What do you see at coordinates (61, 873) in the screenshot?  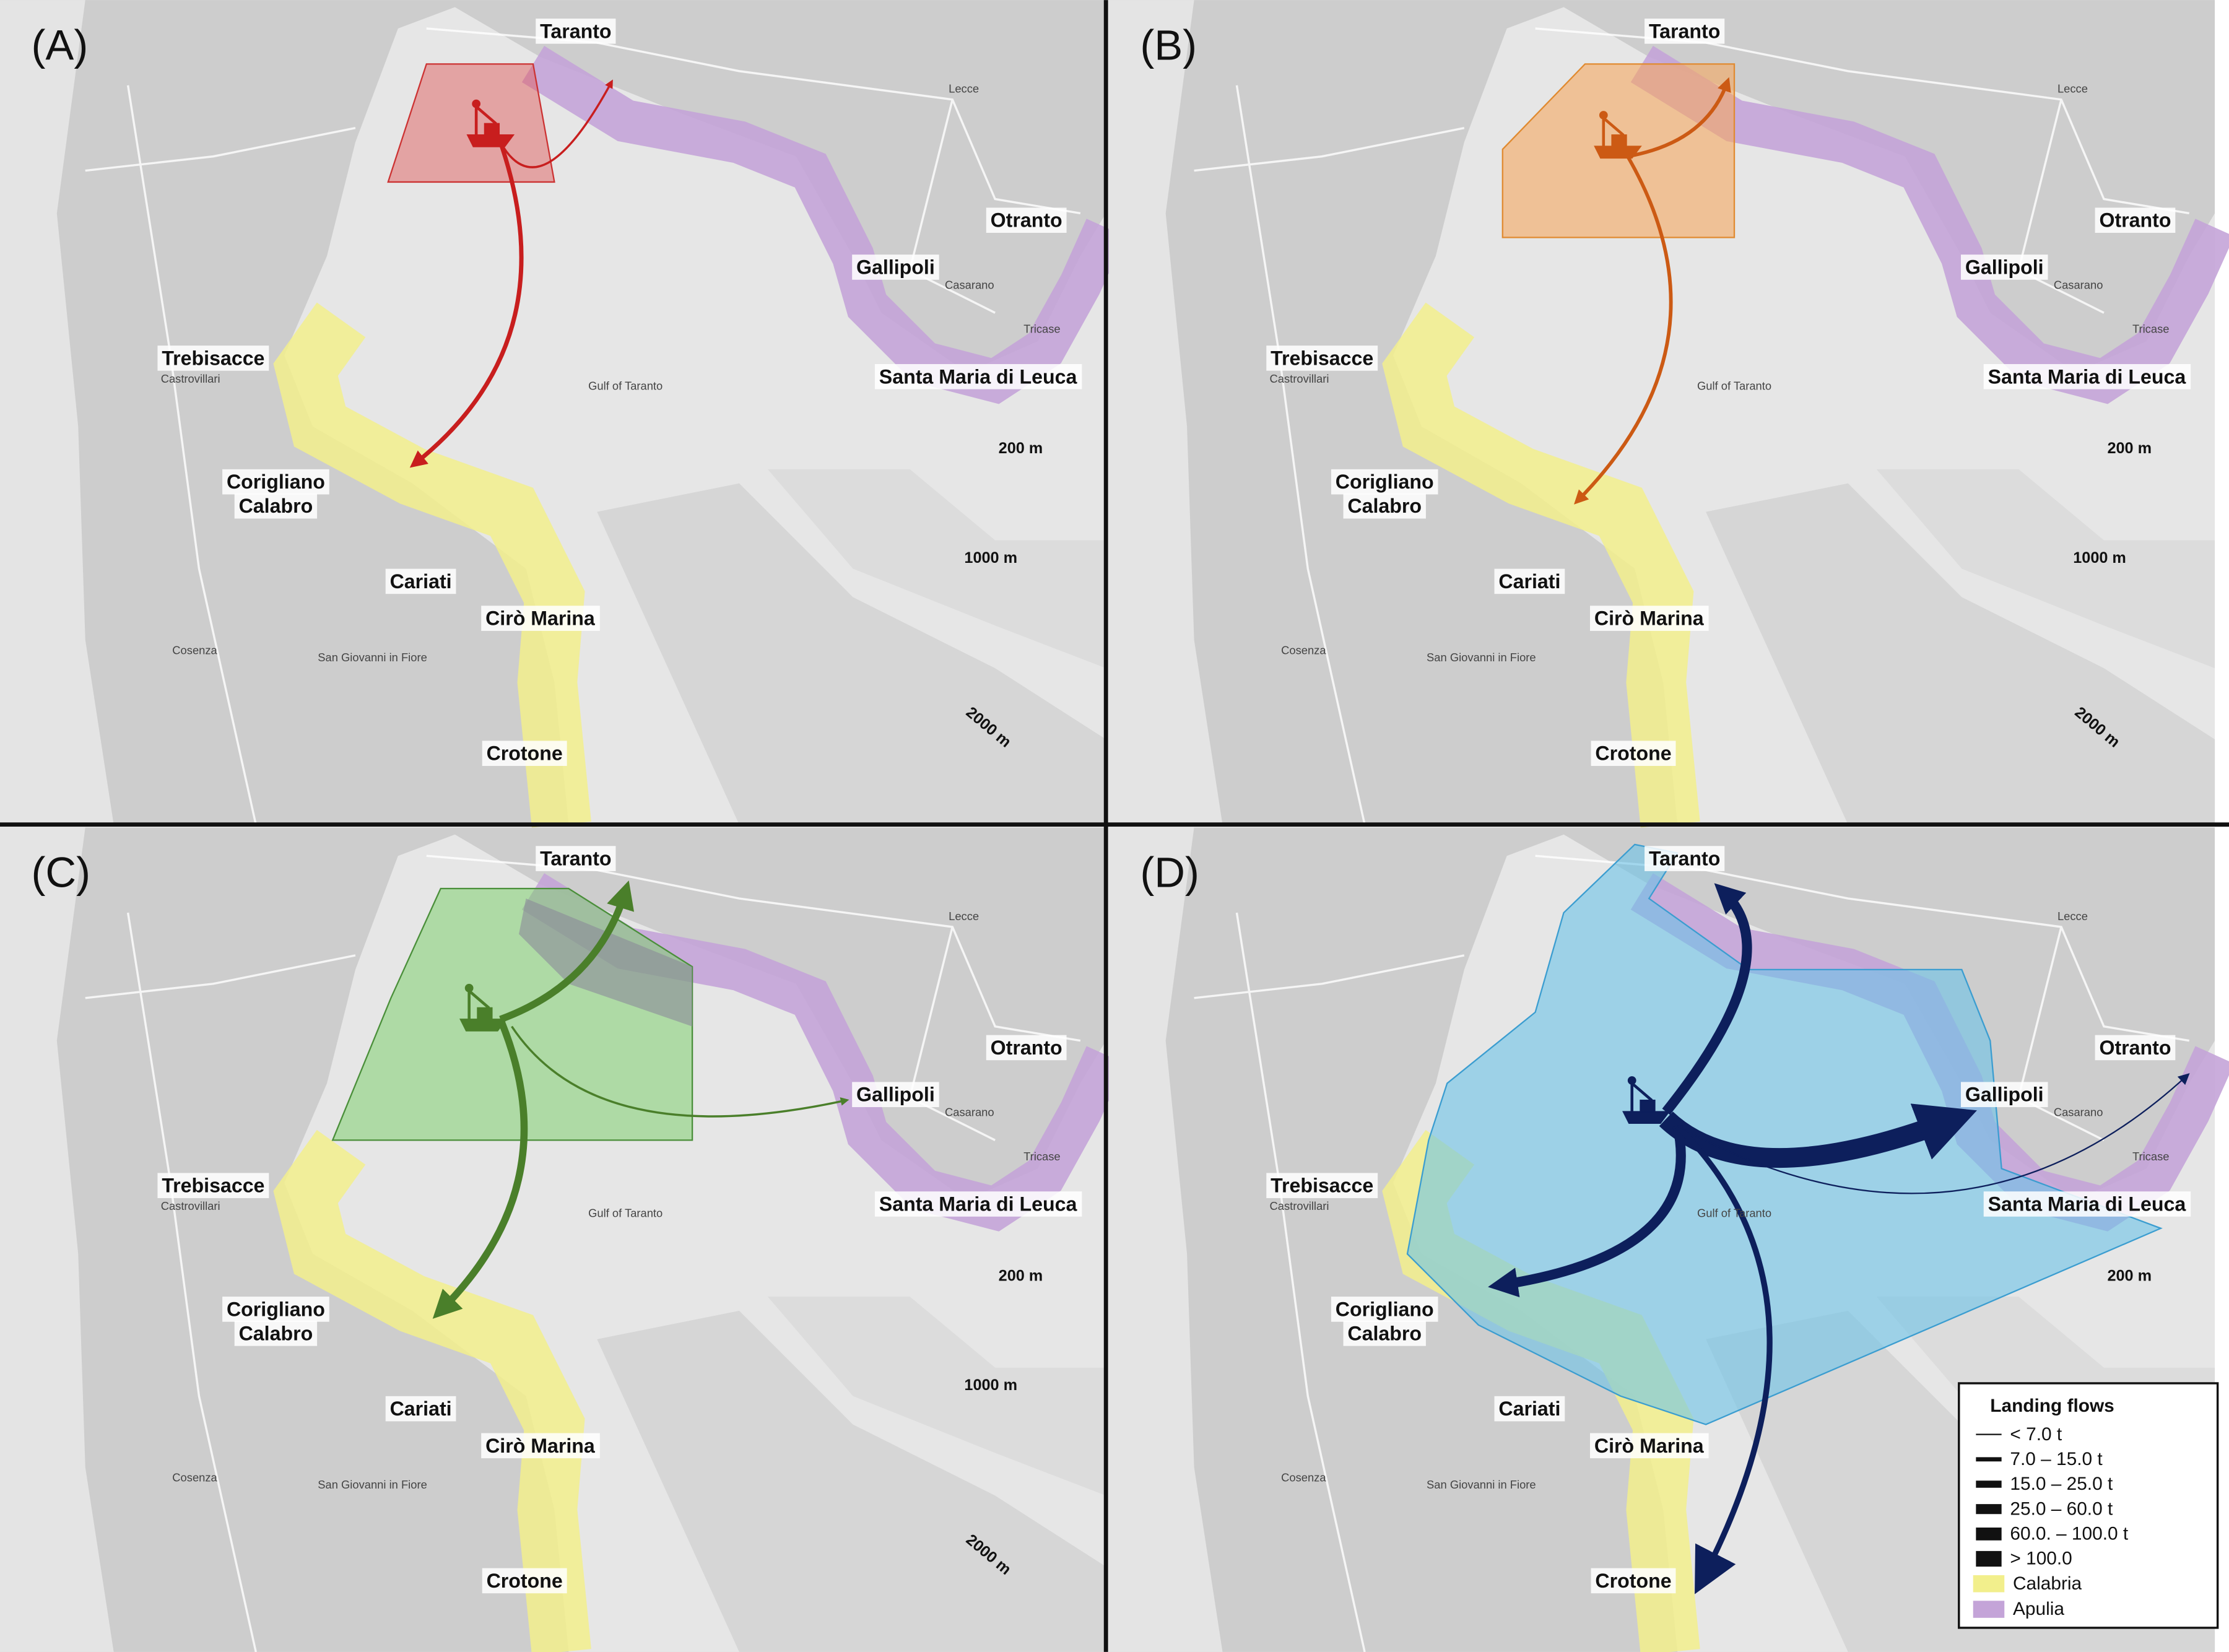 I see `panel-label: (C)` at bounding box center [61, 873].